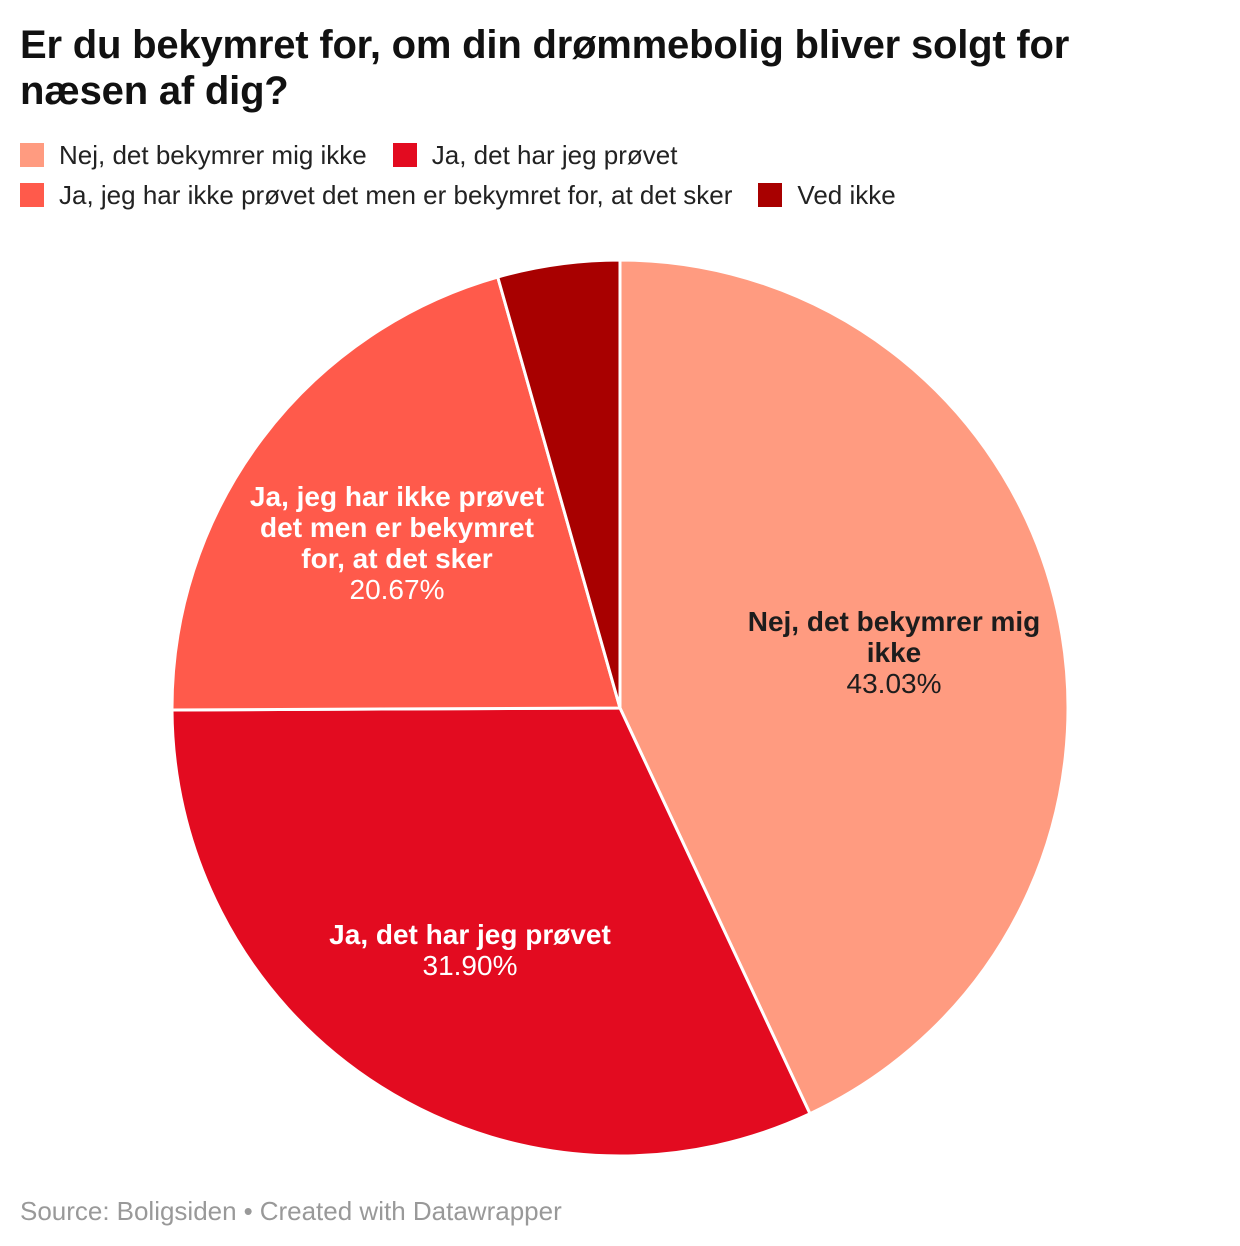 Image resolution: width=1240 pixels, height=1246 pixels. Describe the element at coordinates (404, 155) in the screenshot. I see `legend-swatch-ja-provet` at that location.